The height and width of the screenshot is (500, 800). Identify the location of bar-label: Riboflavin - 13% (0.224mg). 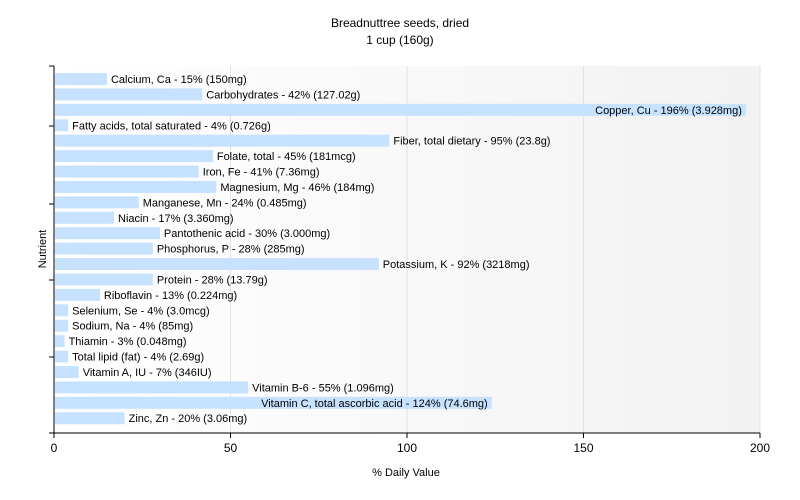
(170, 296).